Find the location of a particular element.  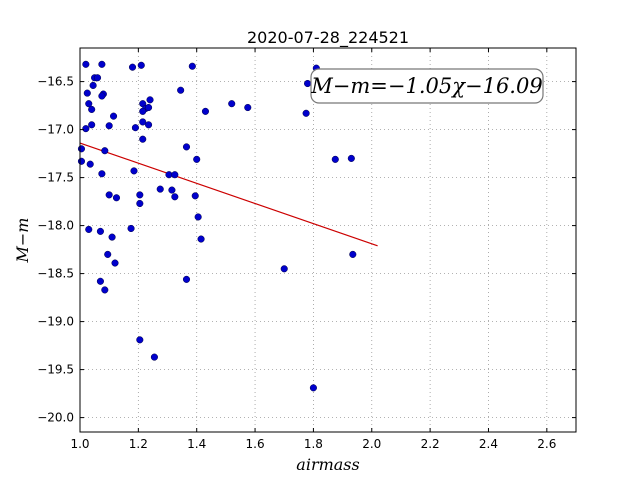

x-tick-label: 1.4 is located at coordinates (196, 444).